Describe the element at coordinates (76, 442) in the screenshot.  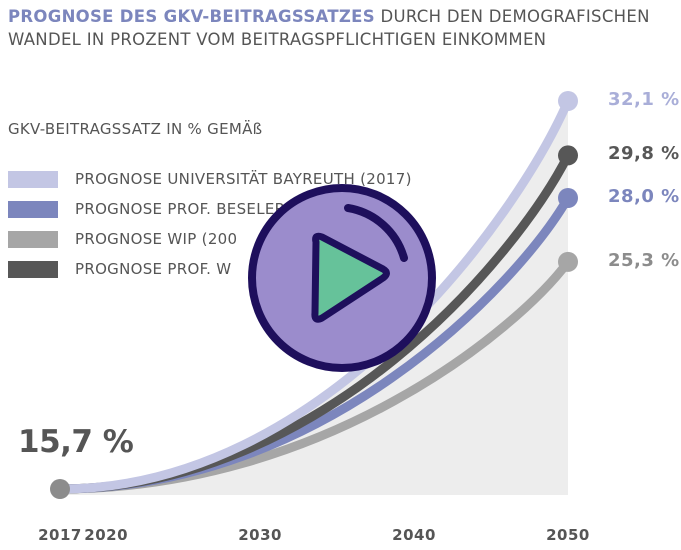
I see `start-value-label: 15,7 %` at that location.